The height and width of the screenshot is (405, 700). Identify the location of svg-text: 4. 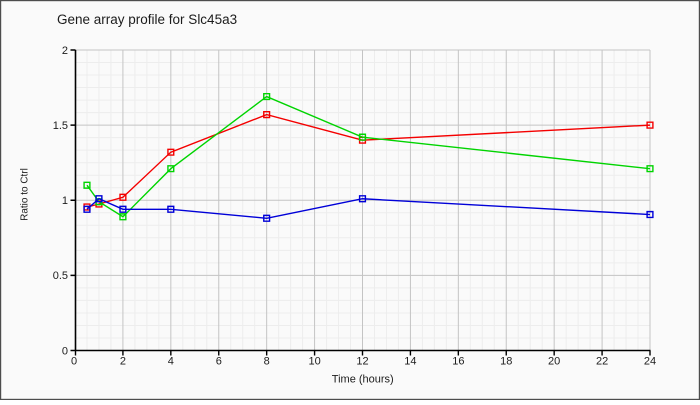
(171, 362).